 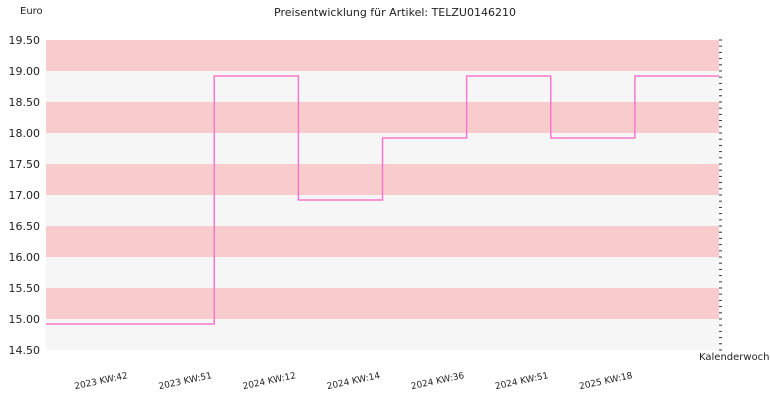 I want to click on y-tick-label: 16.50, so click(x=25, y=226).